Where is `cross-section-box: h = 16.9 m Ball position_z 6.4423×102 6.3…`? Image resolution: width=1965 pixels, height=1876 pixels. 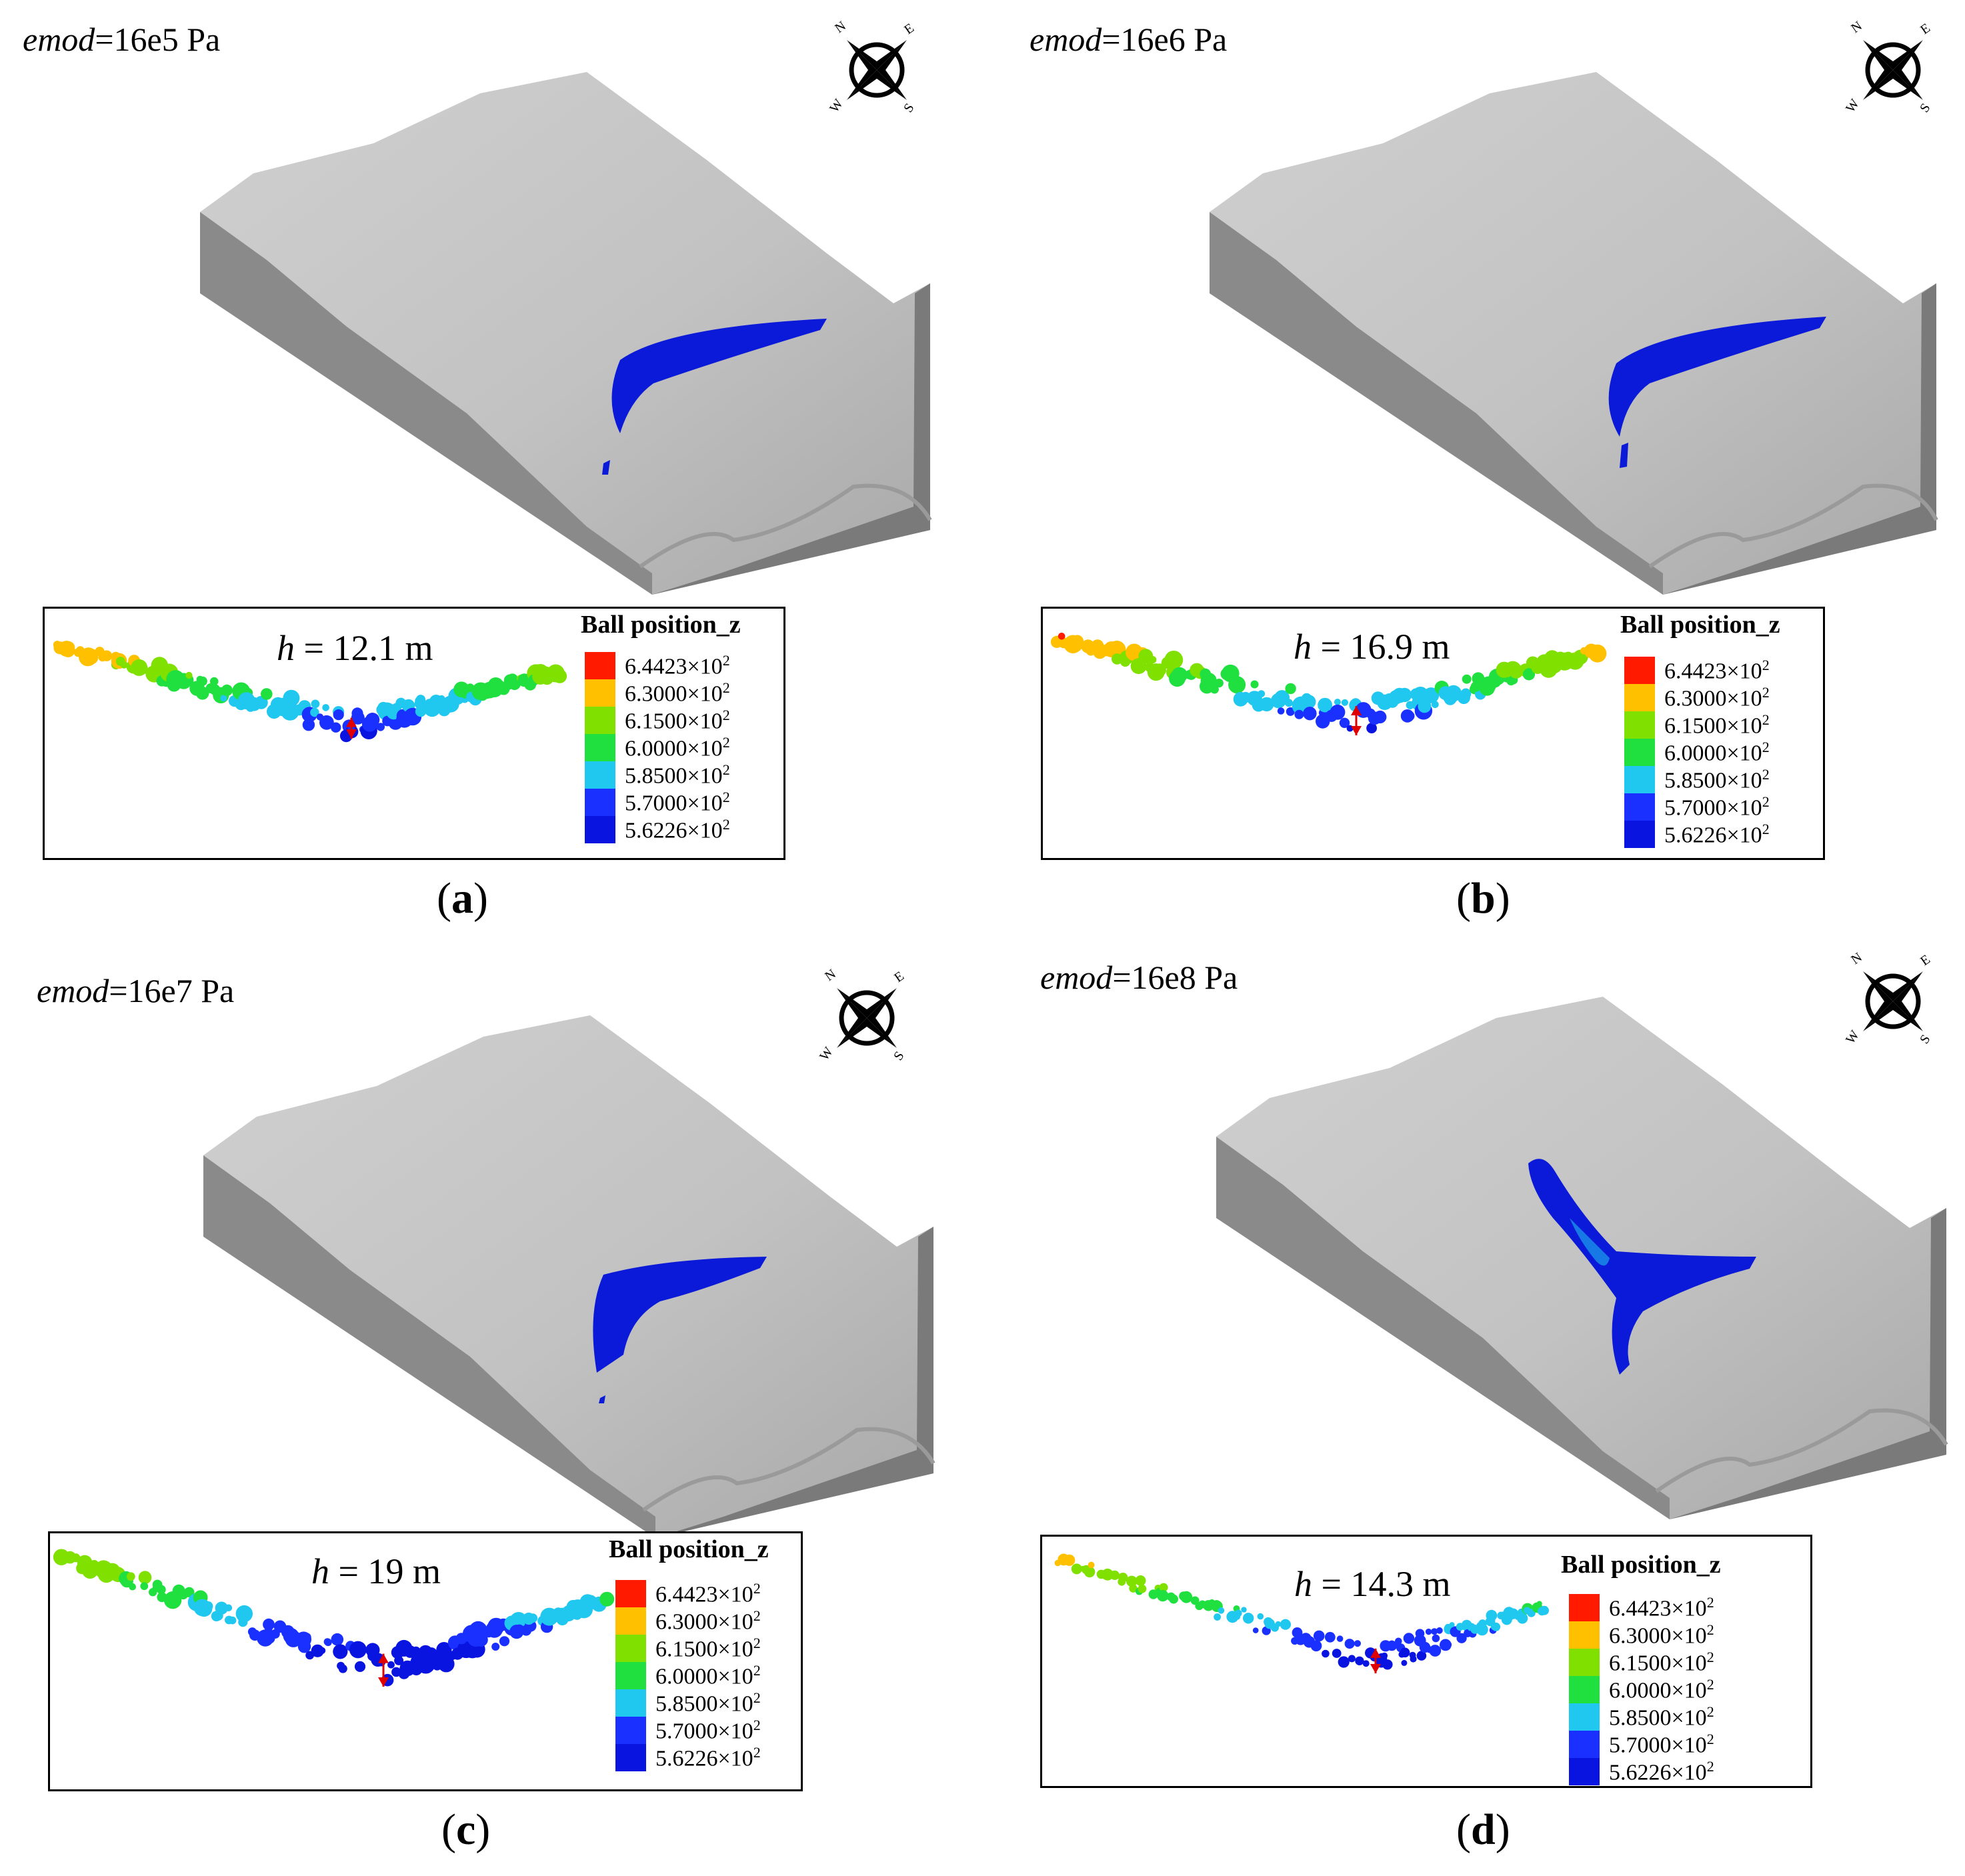
cross-section-box: h = 16.9 m Ball position_z 6.4423×102 6.3… is located at coordinates (1433, 733).